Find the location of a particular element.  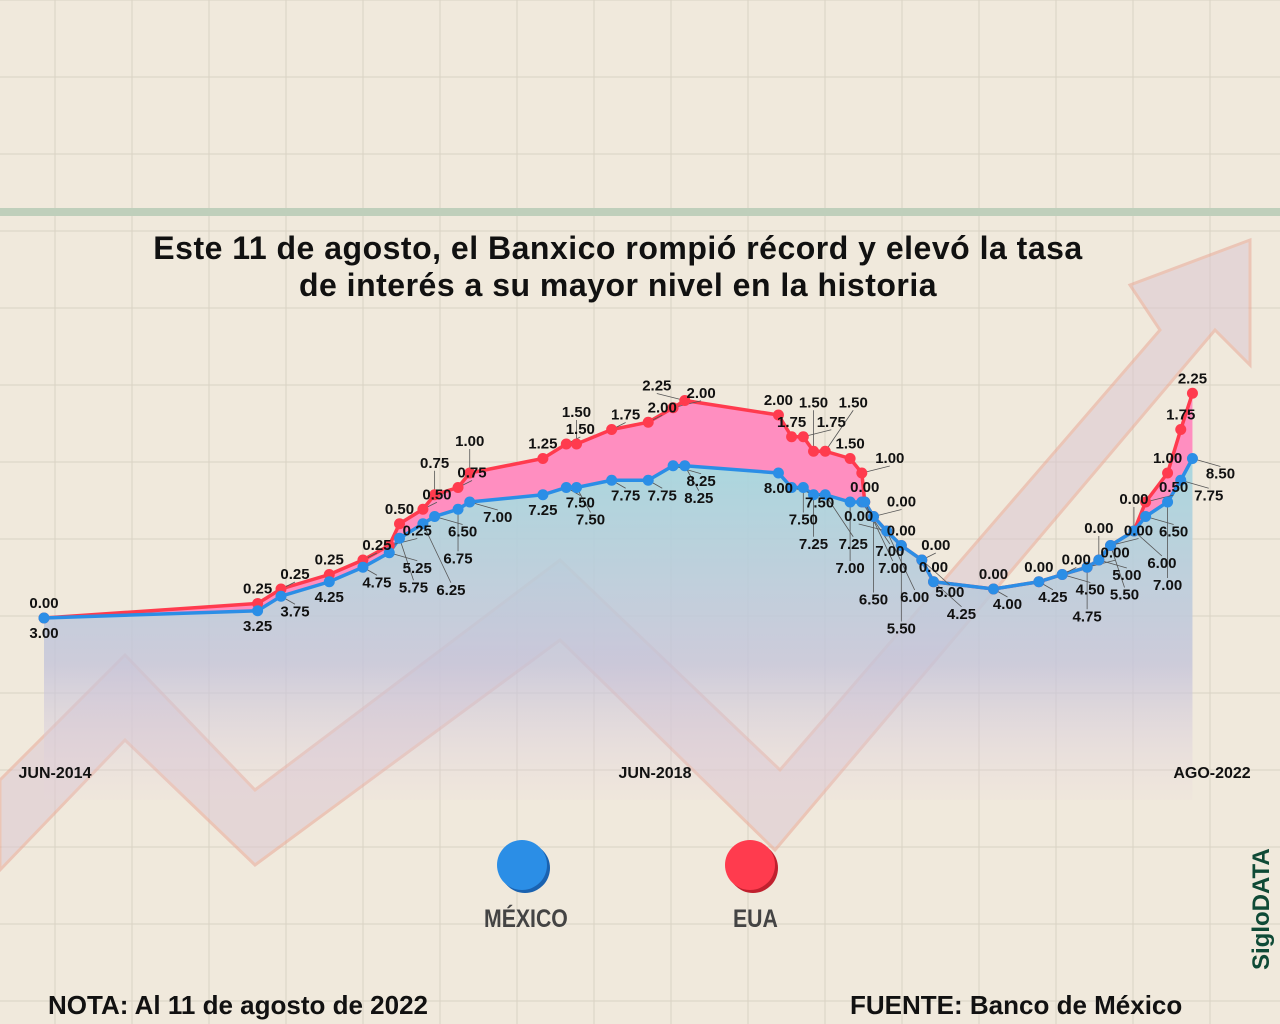

mexico-data-label: 6.75 is located at coordinates (457, 558).